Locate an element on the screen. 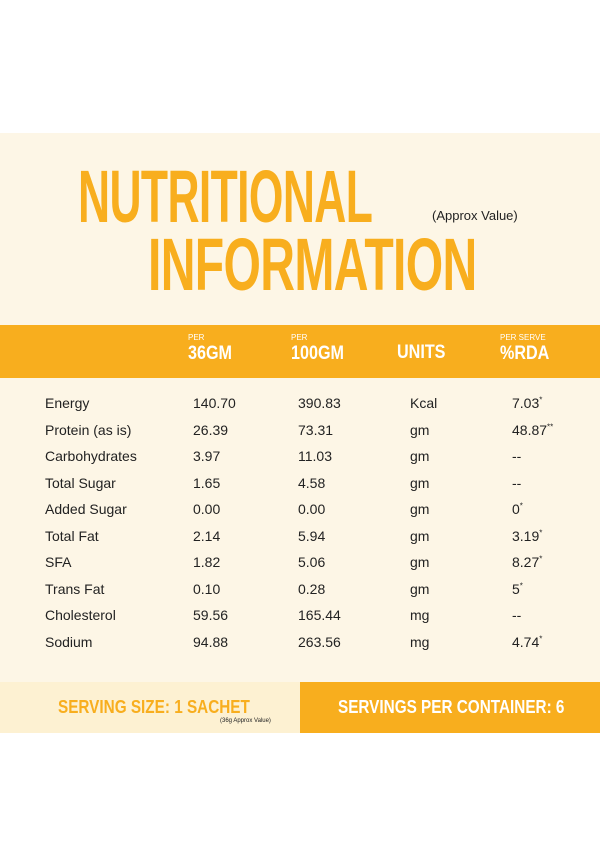 The height and width of the screenshot is (866, 600). cell: 2.14 is located at coordinates (207, 535).